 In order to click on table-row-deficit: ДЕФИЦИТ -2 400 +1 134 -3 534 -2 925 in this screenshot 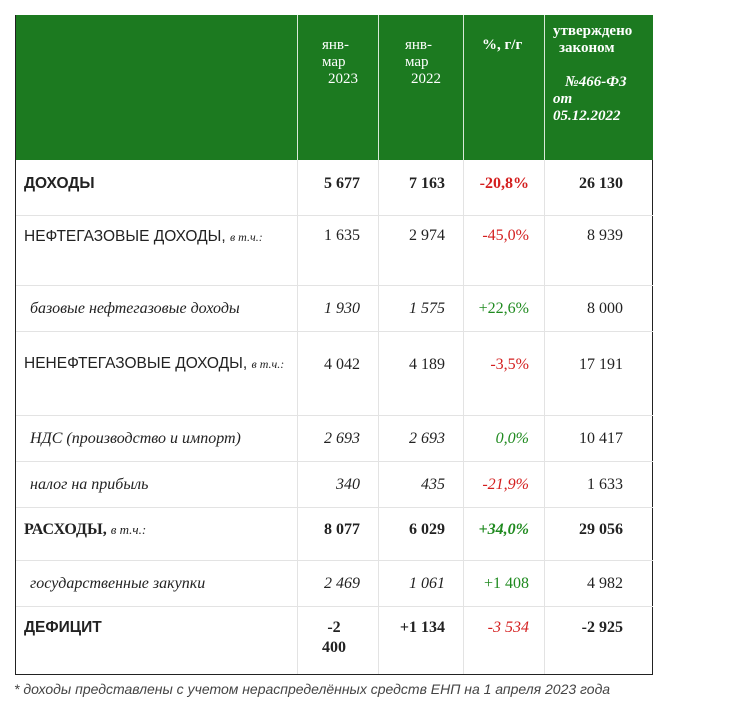, I will do `click(334, 641)`.